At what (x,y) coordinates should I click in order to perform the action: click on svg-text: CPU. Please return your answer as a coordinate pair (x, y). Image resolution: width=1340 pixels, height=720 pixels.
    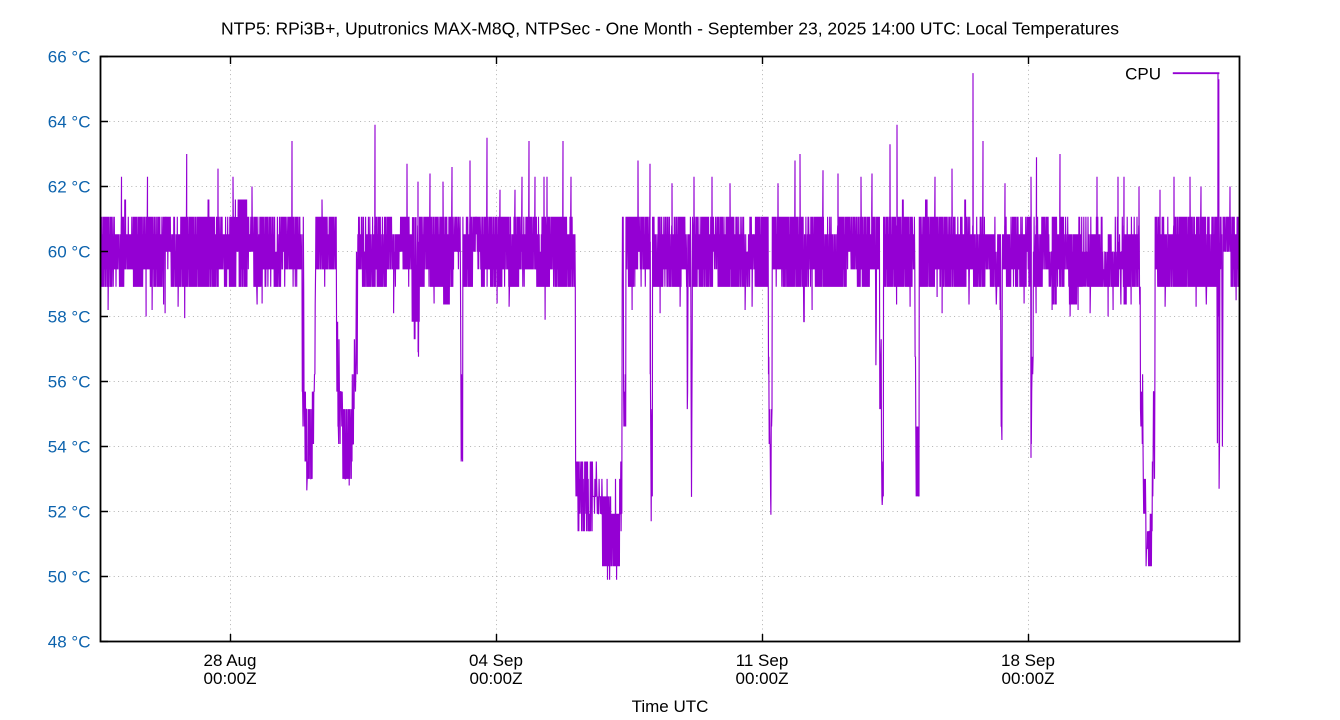
    Looking at the image, I should click on (1143, 74).